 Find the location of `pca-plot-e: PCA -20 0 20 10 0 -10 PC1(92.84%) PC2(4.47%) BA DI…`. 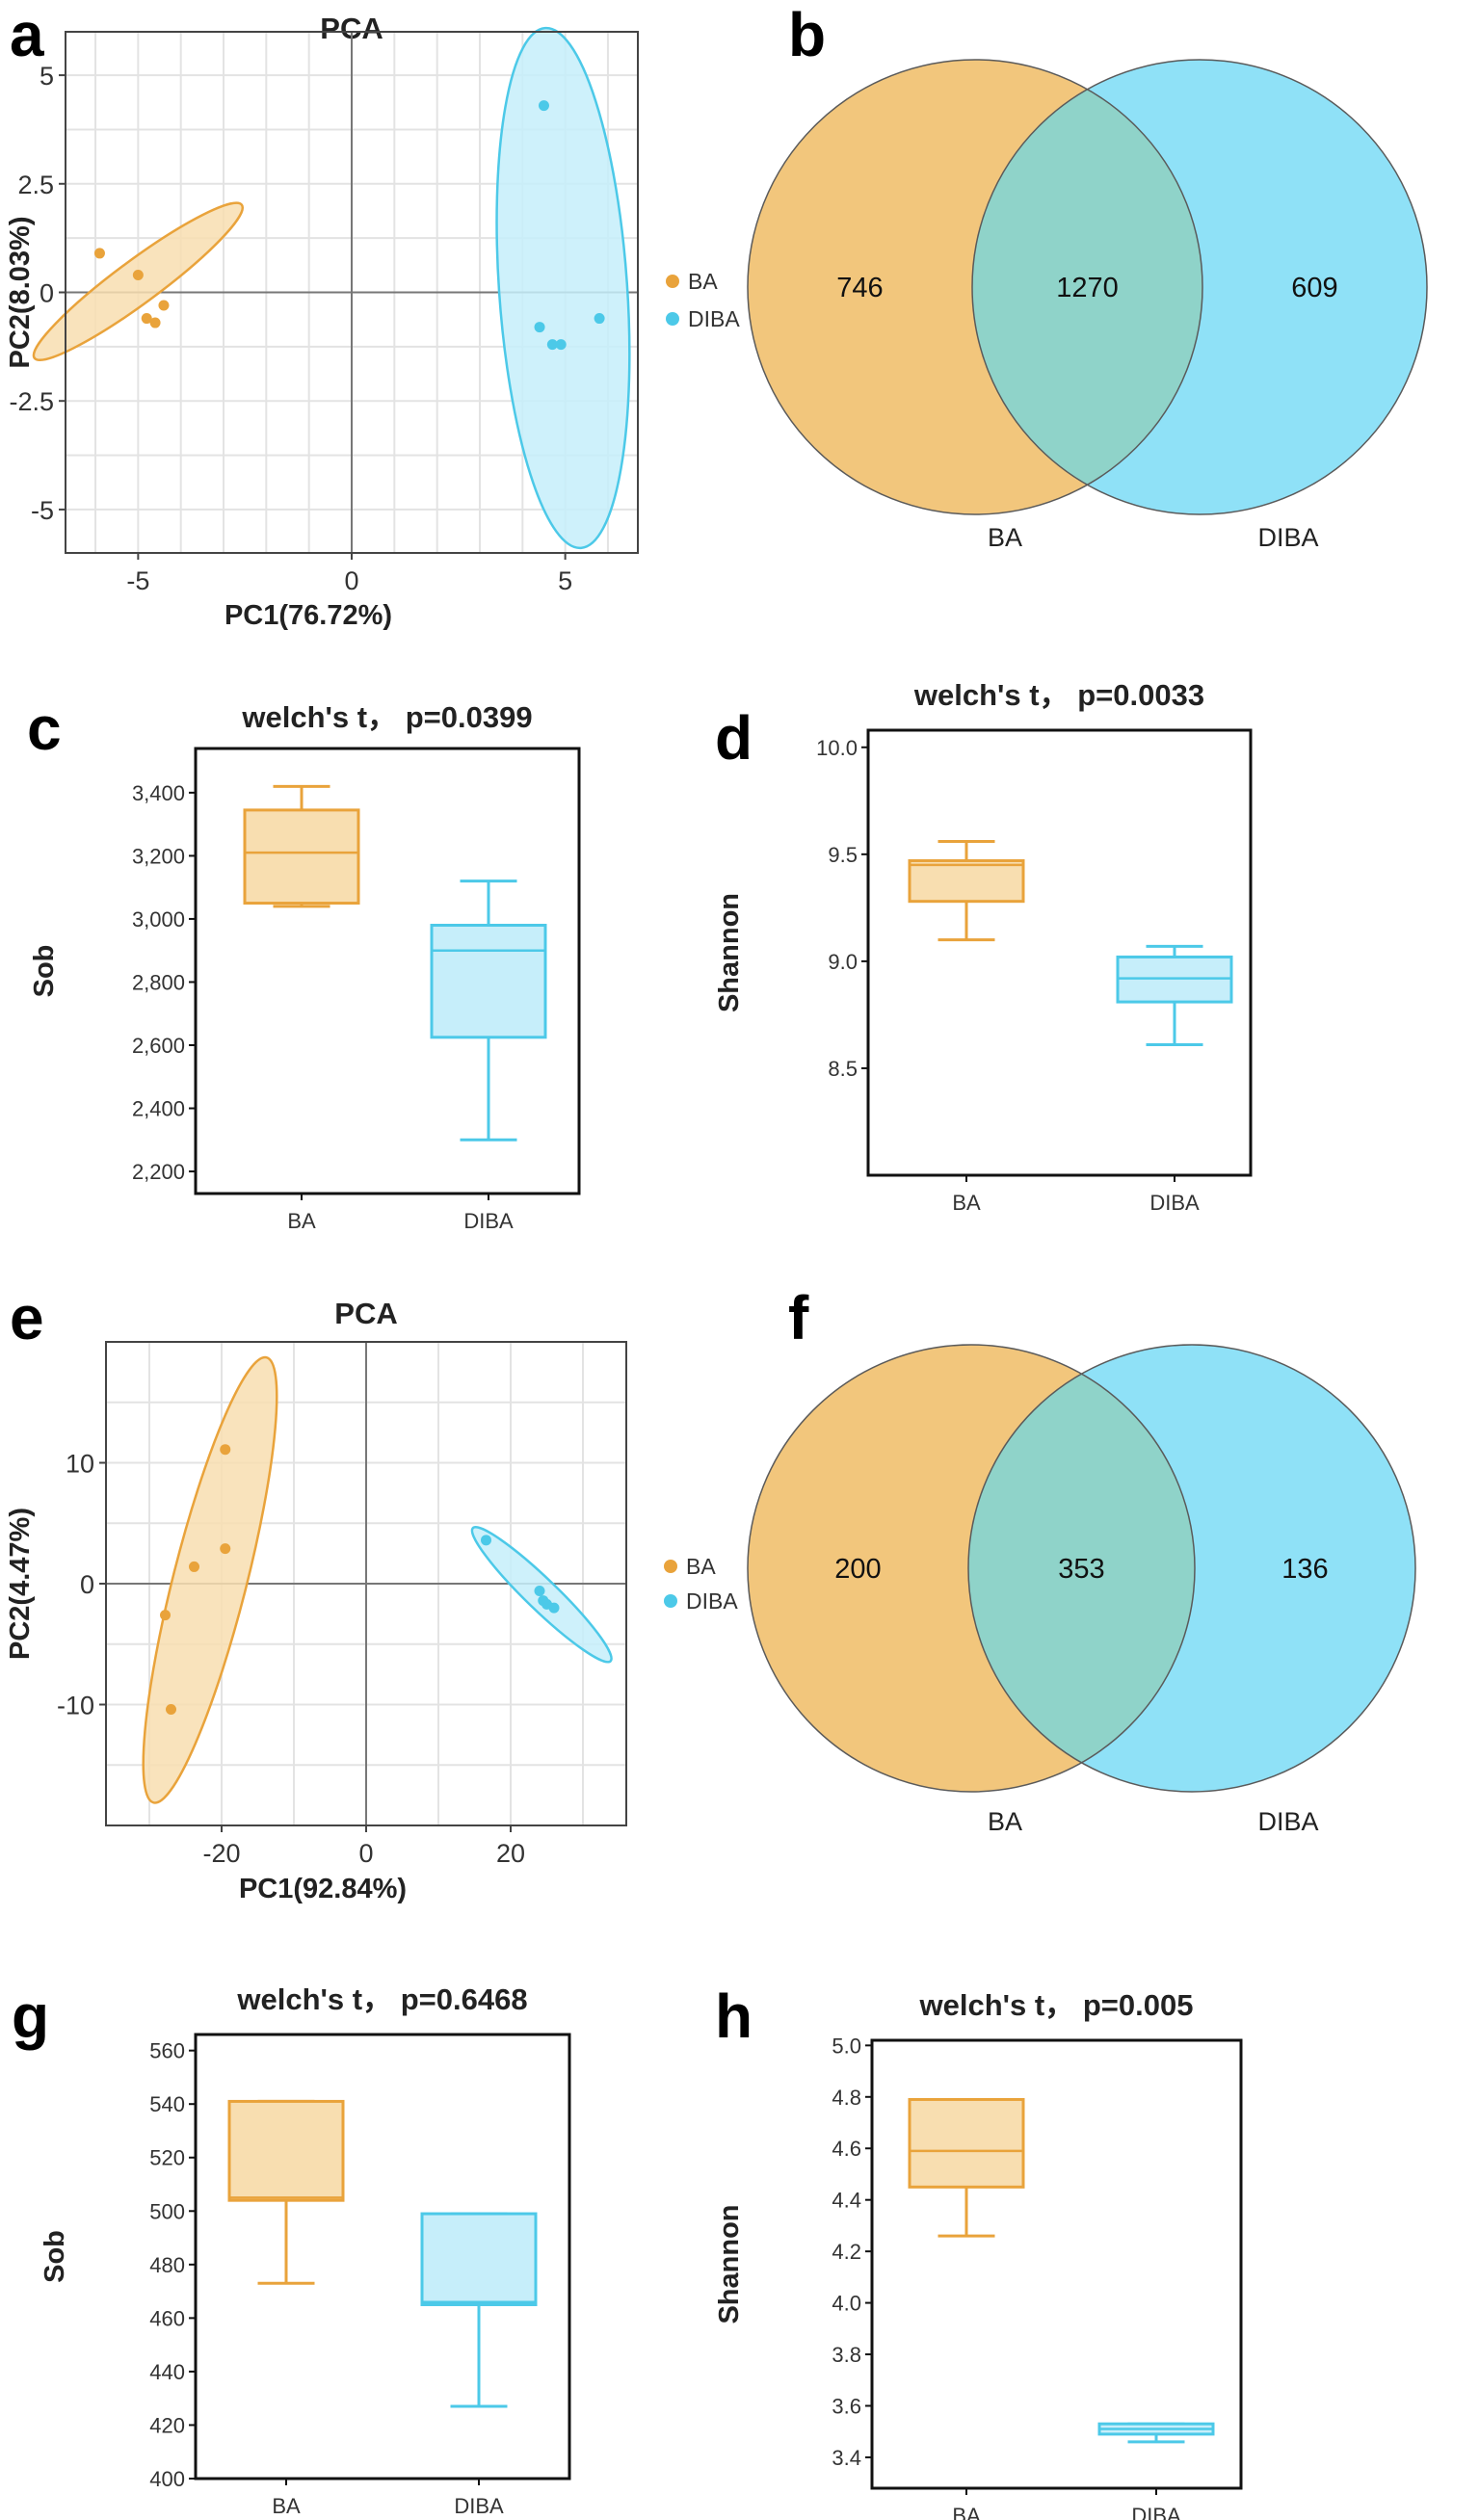

pca-plot-e: PCA -20 0 20 10 0 -10 PC1(92.84%) PC2(4.47%) BA DI… is located at coordinates (372, 1601).